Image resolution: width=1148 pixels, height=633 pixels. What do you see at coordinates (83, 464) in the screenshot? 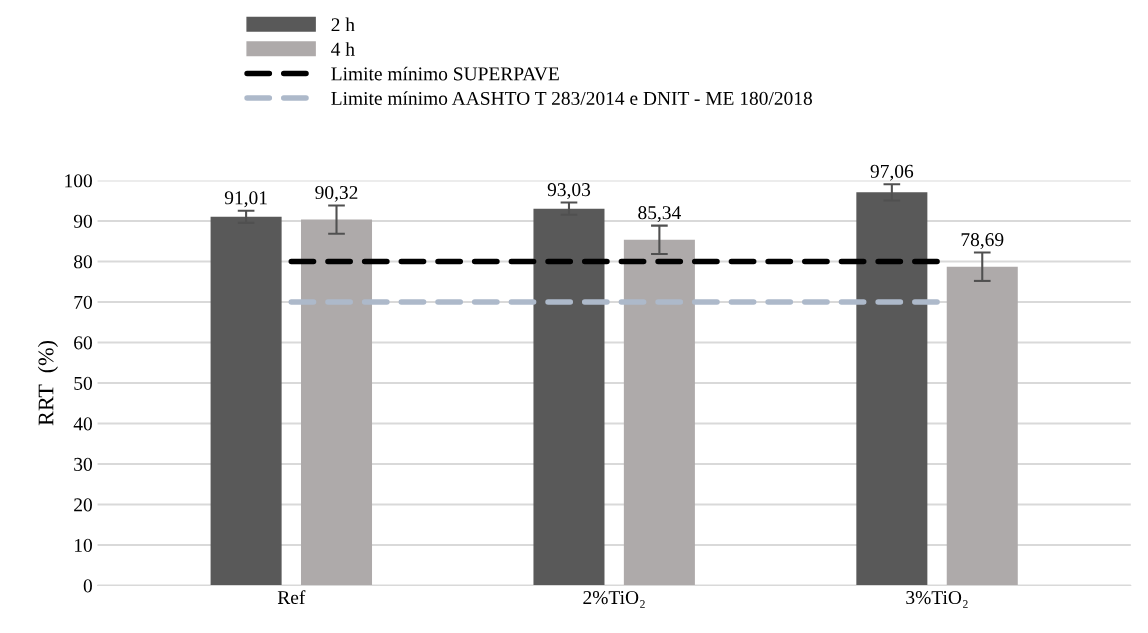
I see `y-tick-label: 30` at bounding box center [83, 464].